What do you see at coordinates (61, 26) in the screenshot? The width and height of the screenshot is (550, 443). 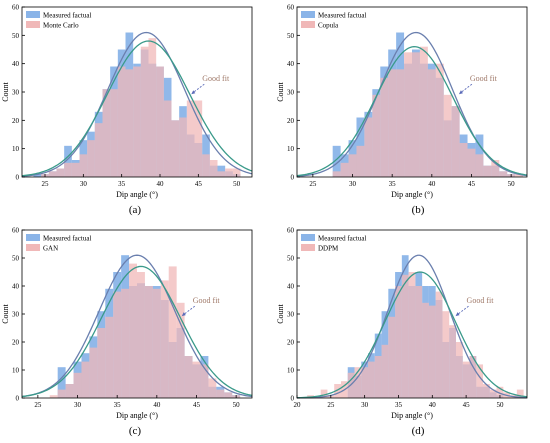 I see `legend-label: Monte Carlo` at bounding box center [61, 26].